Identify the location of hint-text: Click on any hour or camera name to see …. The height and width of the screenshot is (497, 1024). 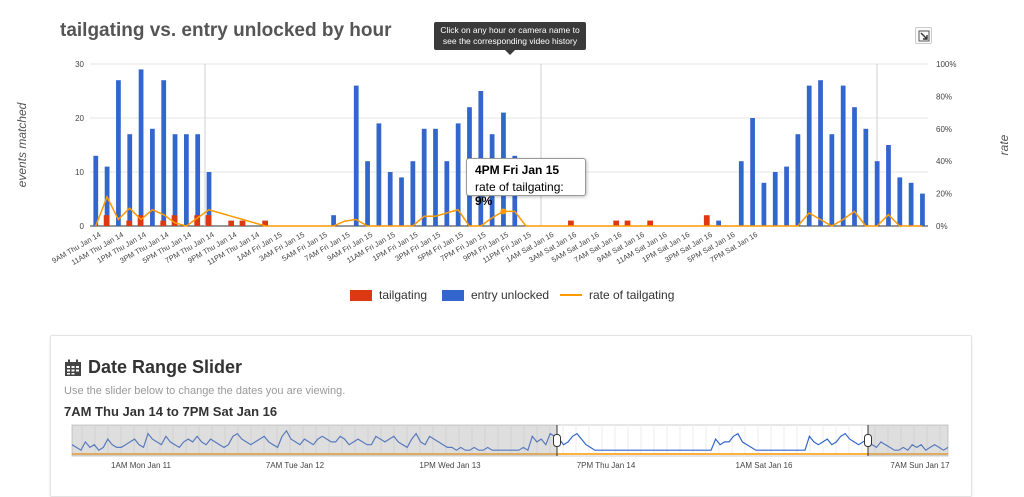
(510, 35).